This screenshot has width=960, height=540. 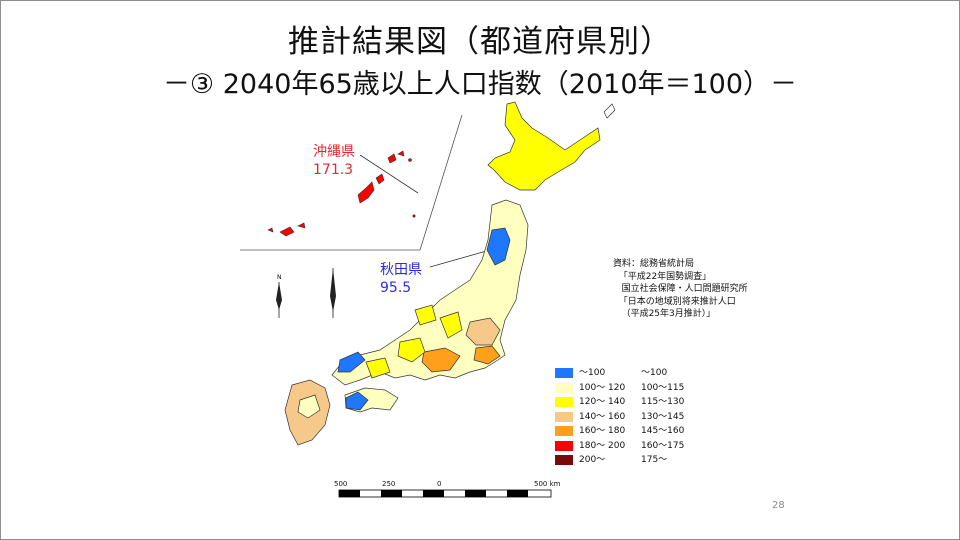 What do you see at coordinates (602, 416) in the screenshot?
I see `legend-range: 140～ 160` at bounding box center [602, 416].